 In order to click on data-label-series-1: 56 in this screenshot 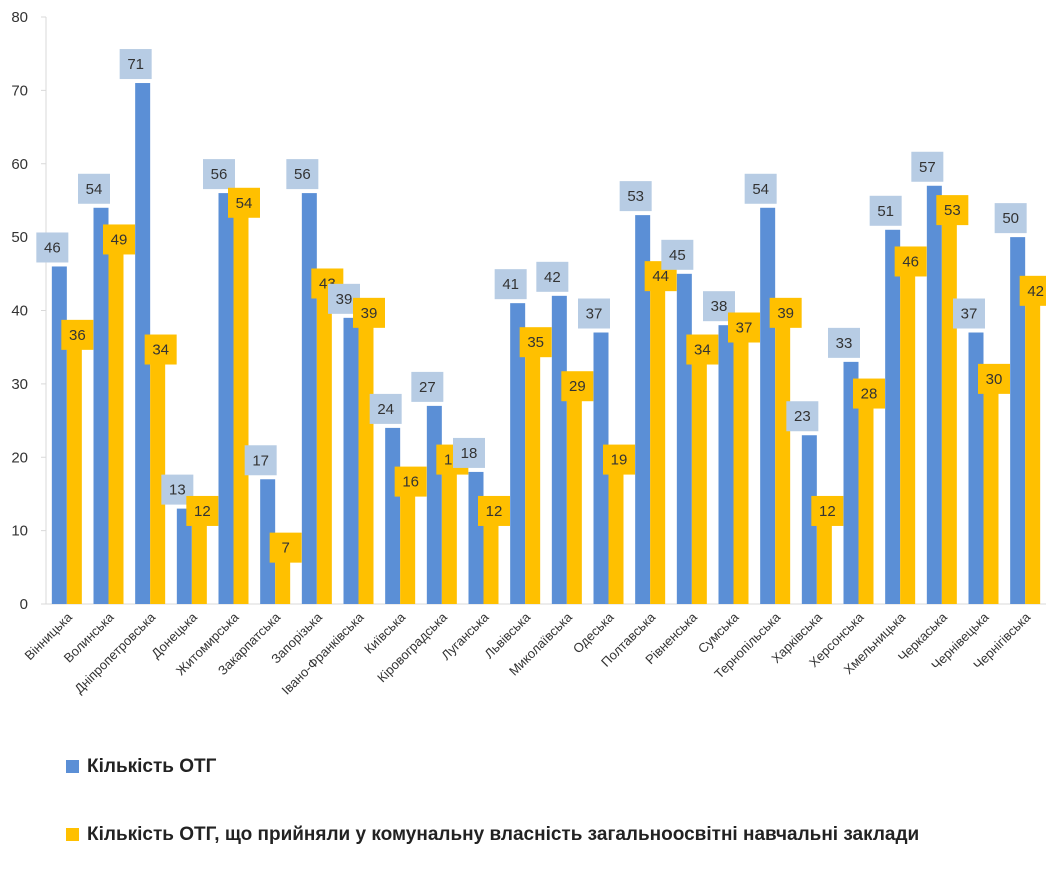, I will do `click(302, 174)`.